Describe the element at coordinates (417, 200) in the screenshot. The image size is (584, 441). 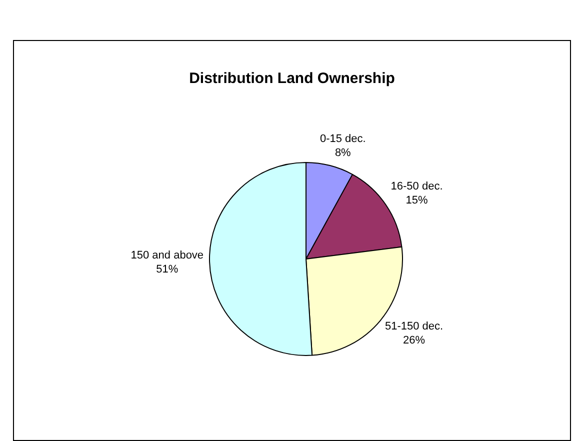
I see `data-label: 15%` at that location.